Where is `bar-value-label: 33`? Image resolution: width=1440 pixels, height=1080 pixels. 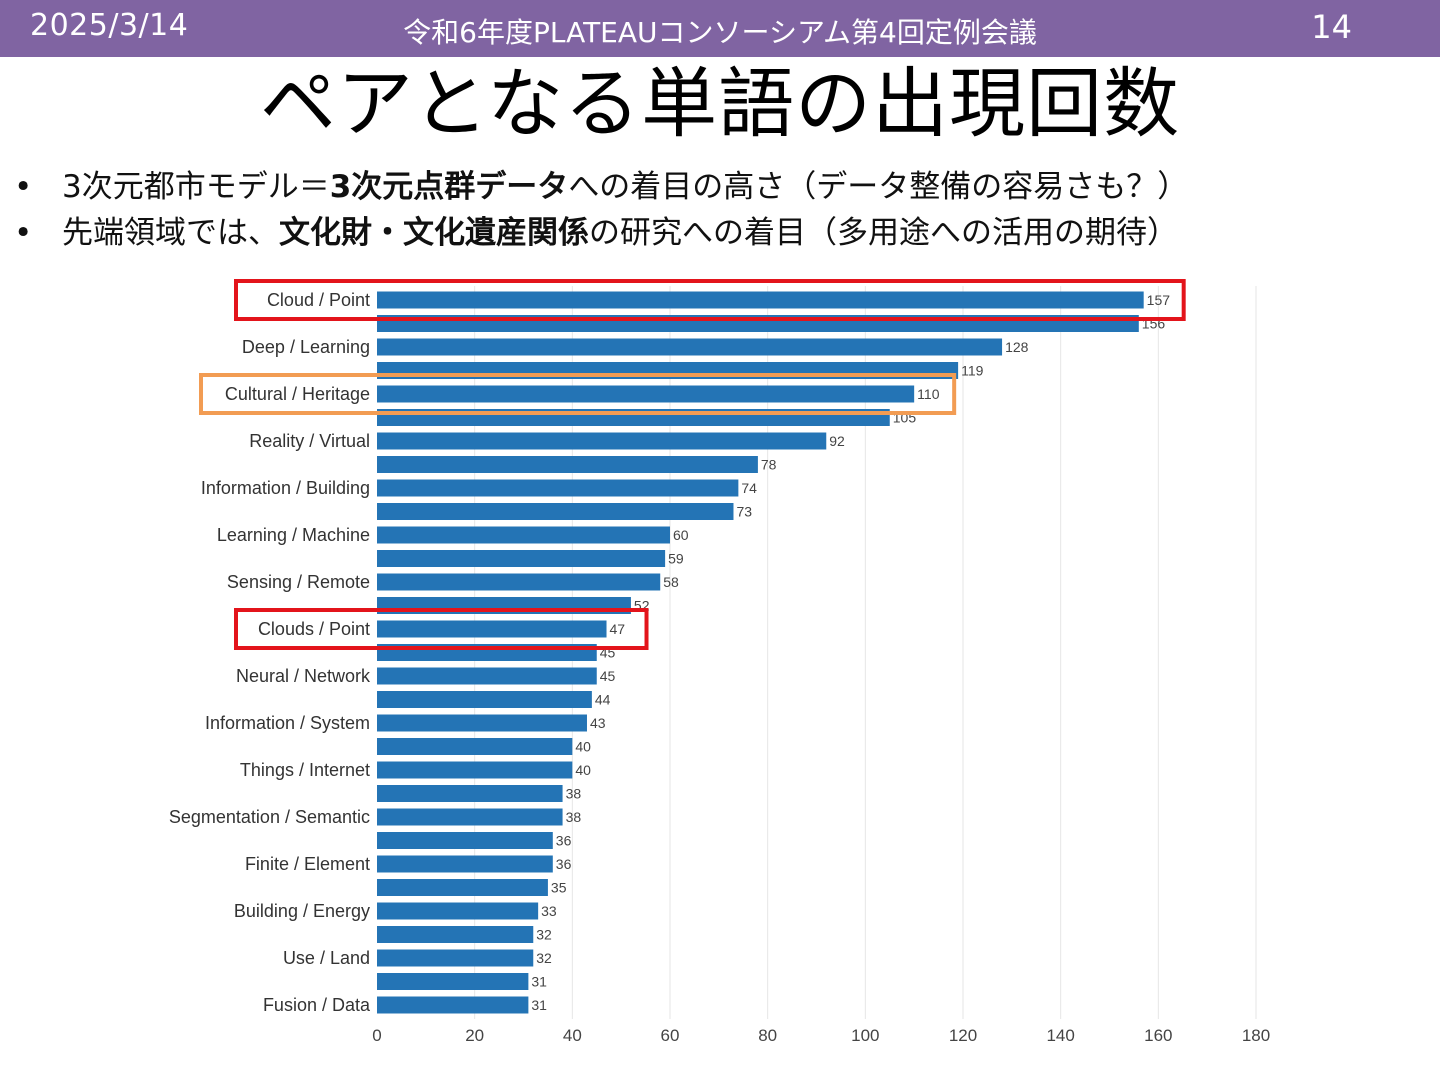 bar-value-label: 33 is located at coordinates (549, 911).